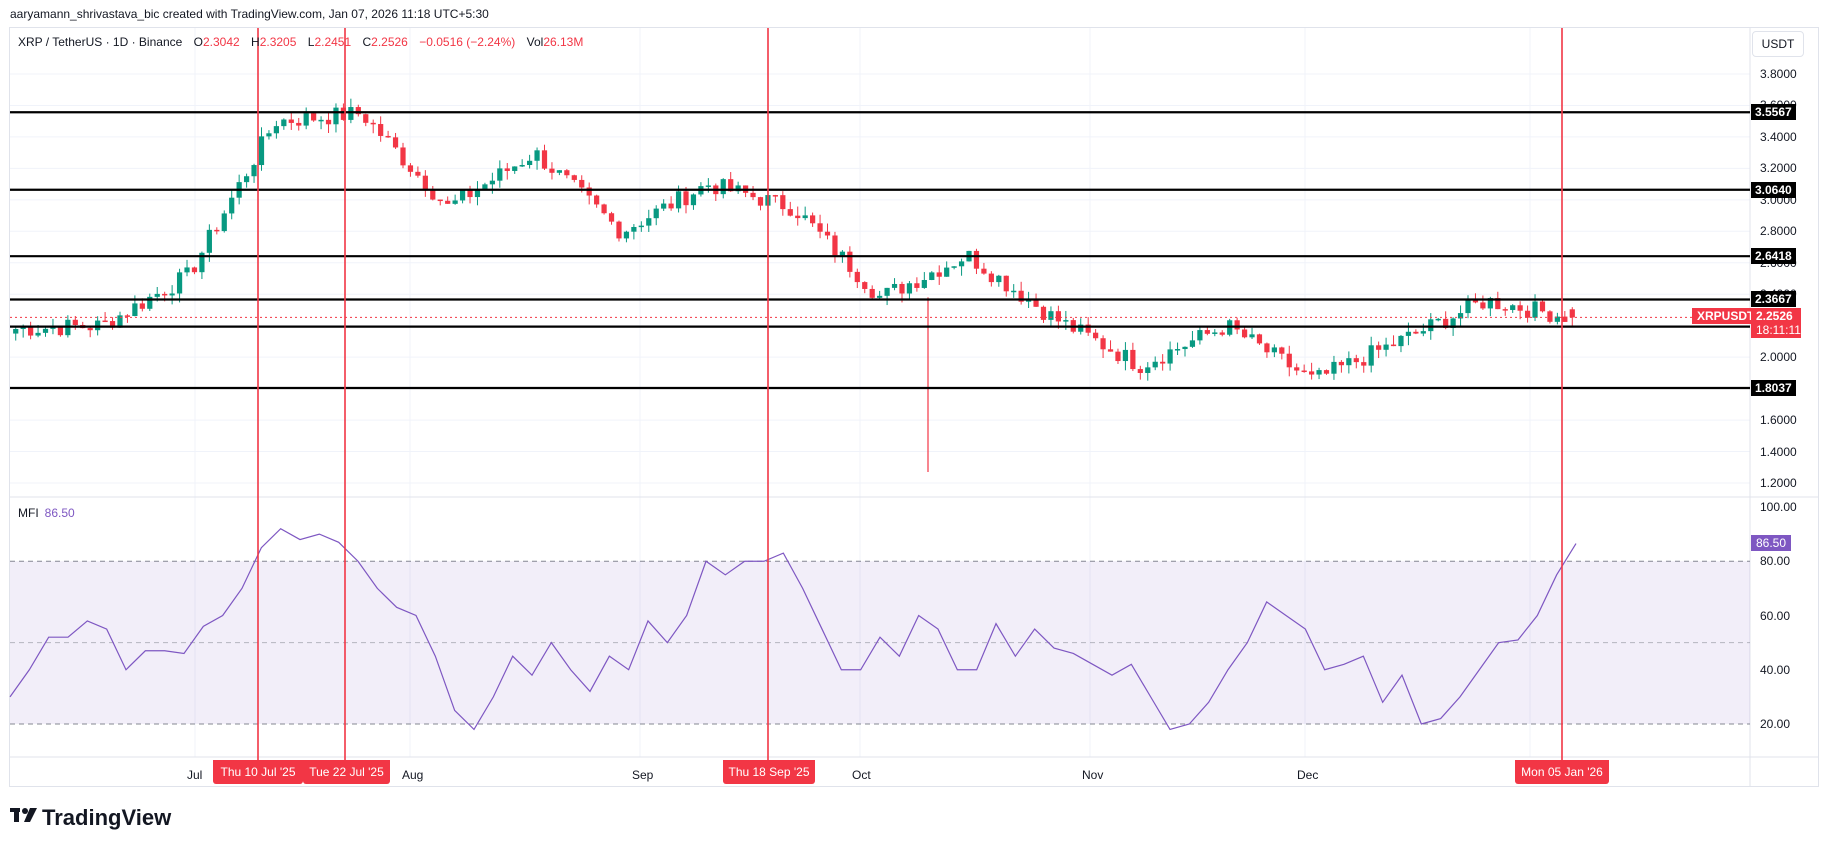  Describe the element at coordinates (1308, 775) in the screenshot. I see `time-tick-dec: Dec` at that location.